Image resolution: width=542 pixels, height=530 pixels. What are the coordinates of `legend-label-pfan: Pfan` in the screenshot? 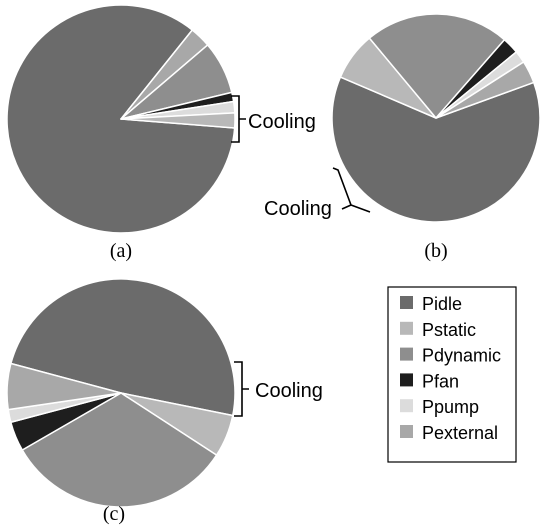 It's located at (440, 381).